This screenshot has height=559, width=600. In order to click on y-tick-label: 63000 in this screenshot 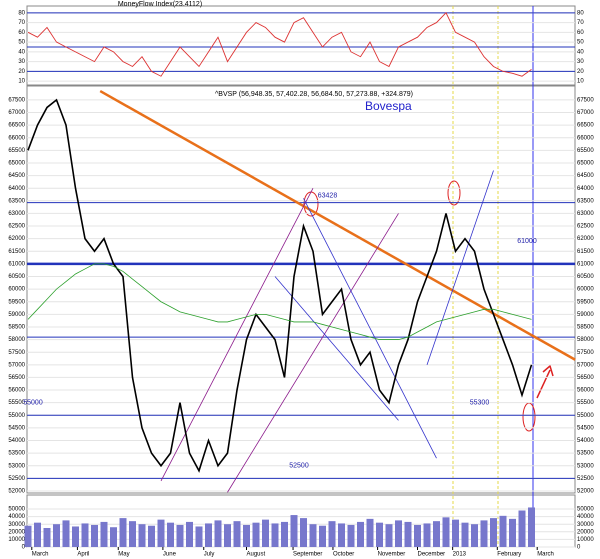, I will do `click(585, 214)`.